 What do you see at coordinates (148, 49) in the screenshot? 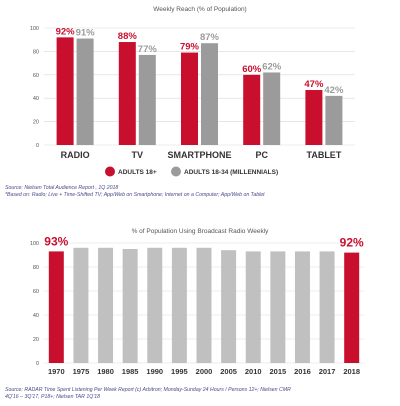
I see `data-label: 77%` at bounding box center [148, 49].